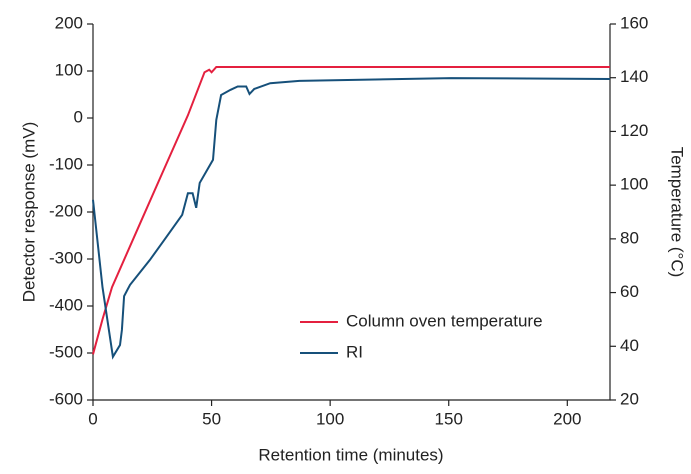 This screenshot has width=691, height=474. What do you see at coordinates (449, 418) in the screenshot?
I see `x-tick-label: 150` at bounding box center [449, 418].